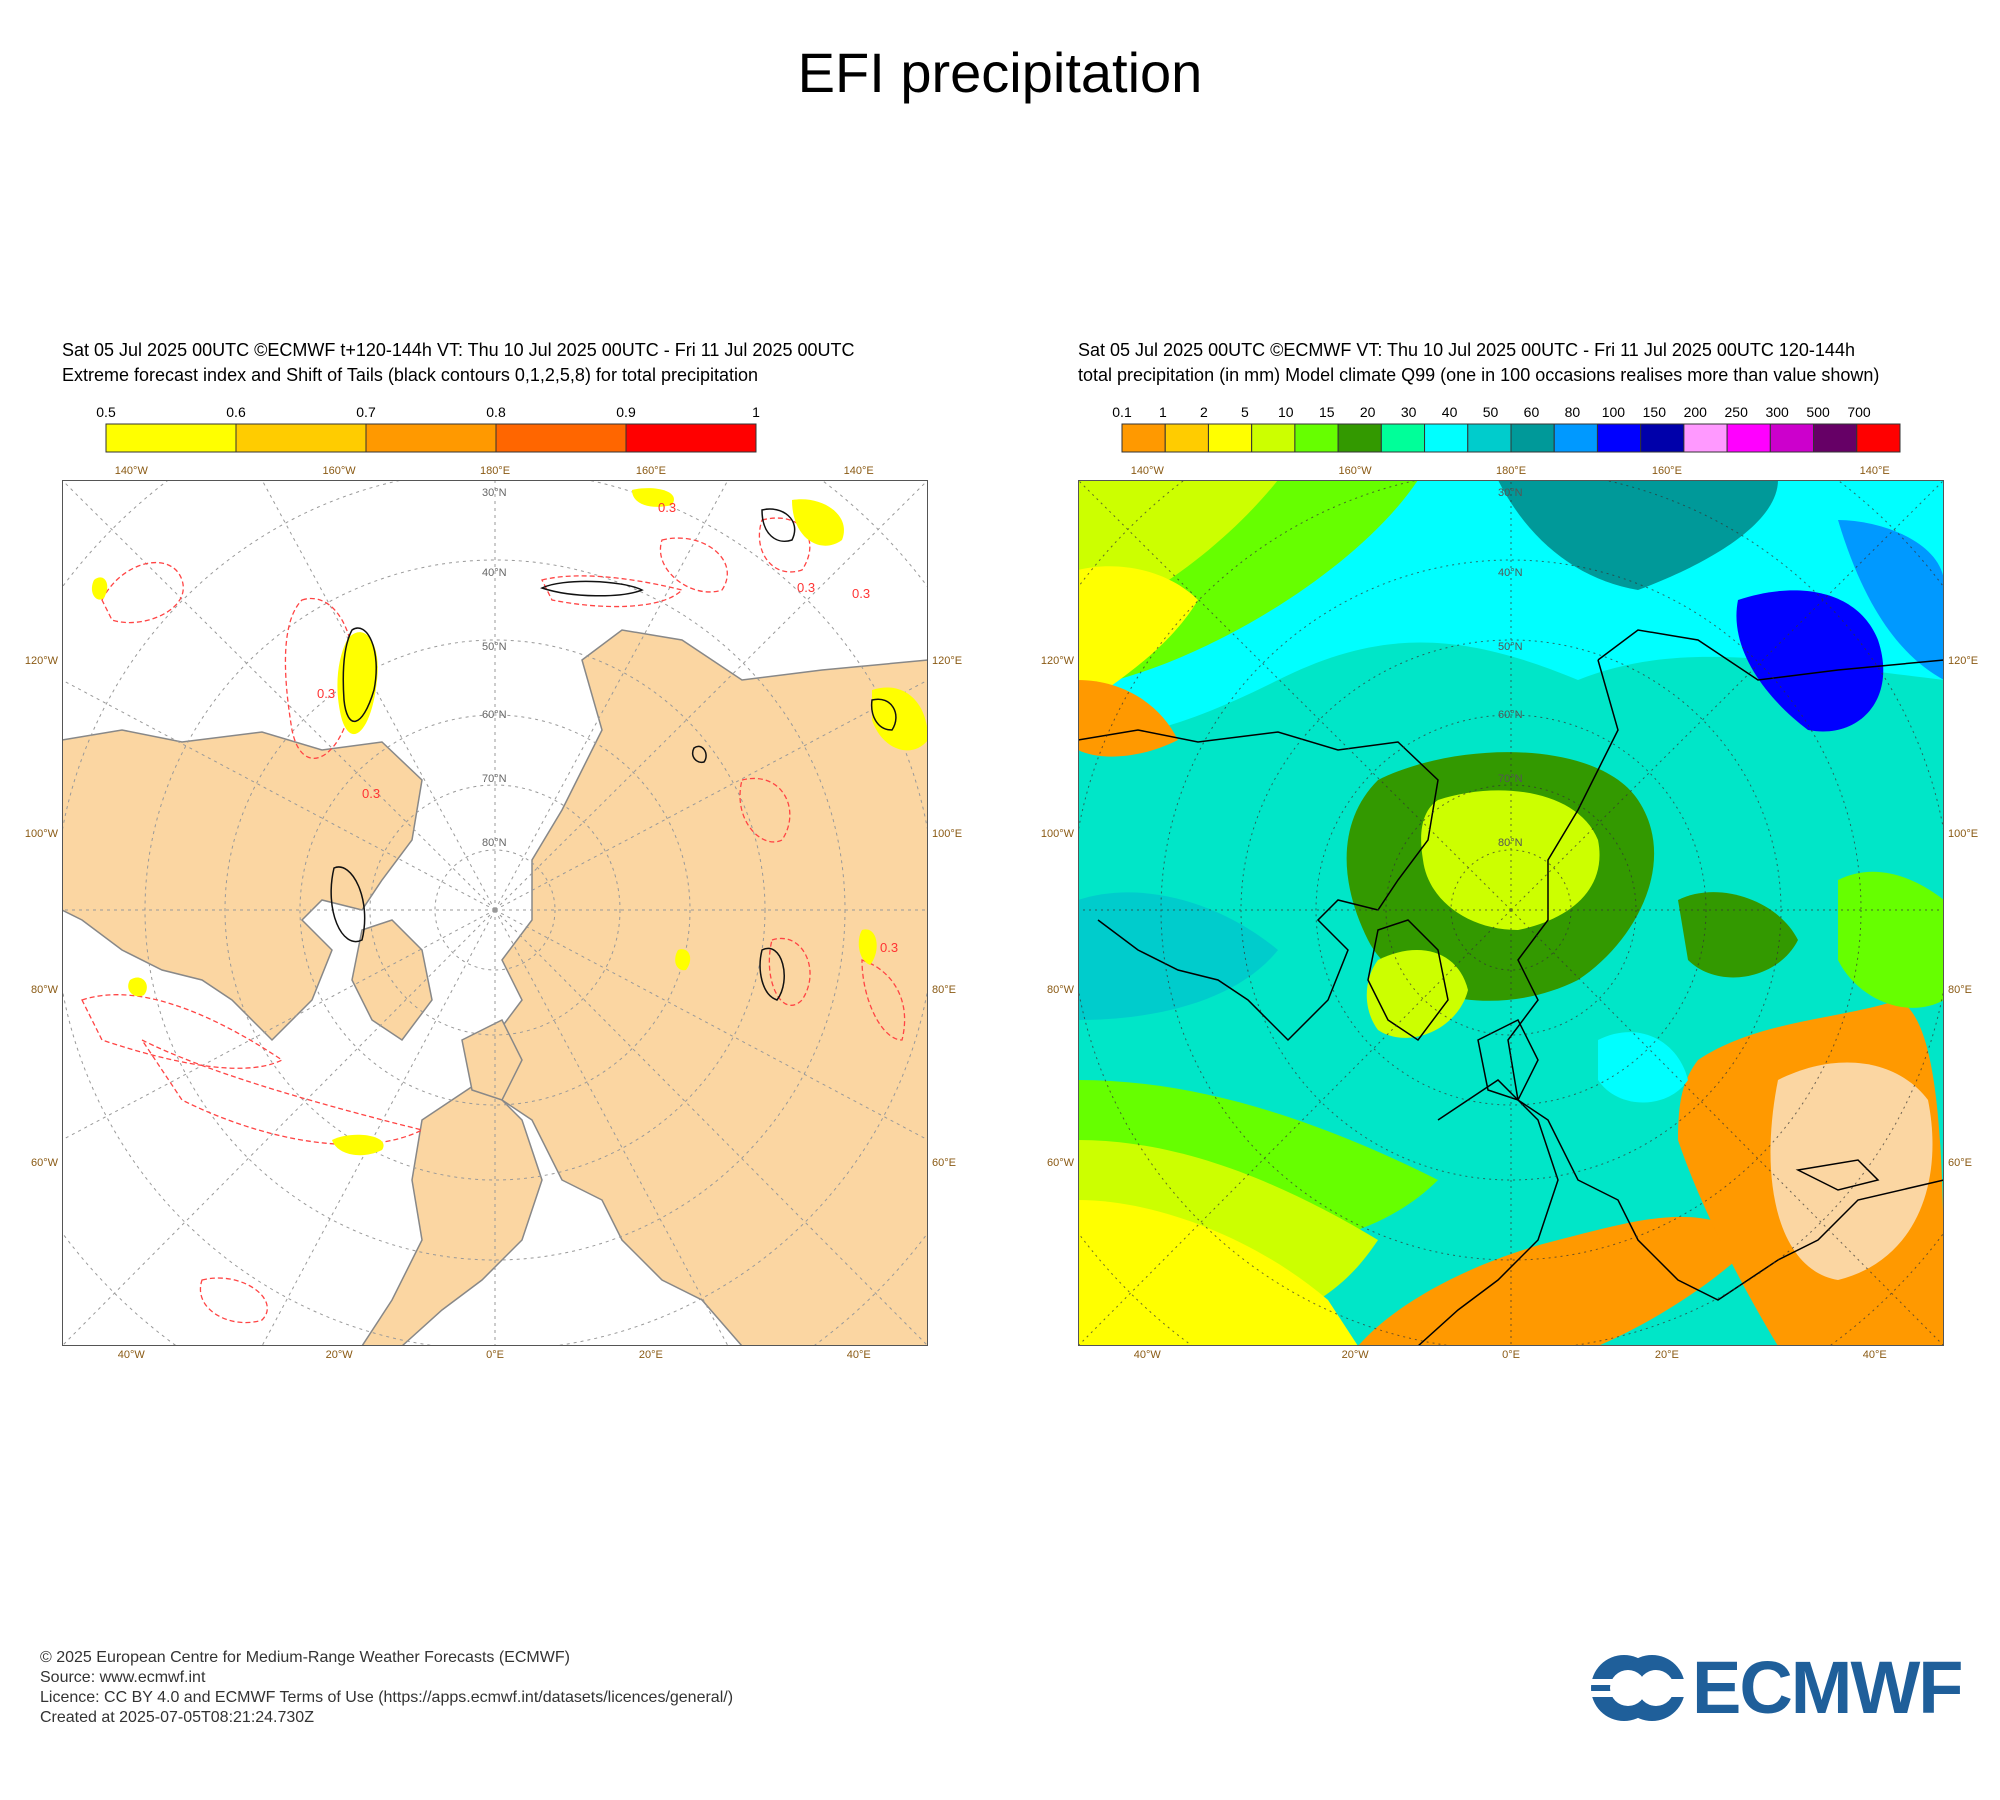  I want to click on map-edge-label: 120°E, so click(1963, 660).